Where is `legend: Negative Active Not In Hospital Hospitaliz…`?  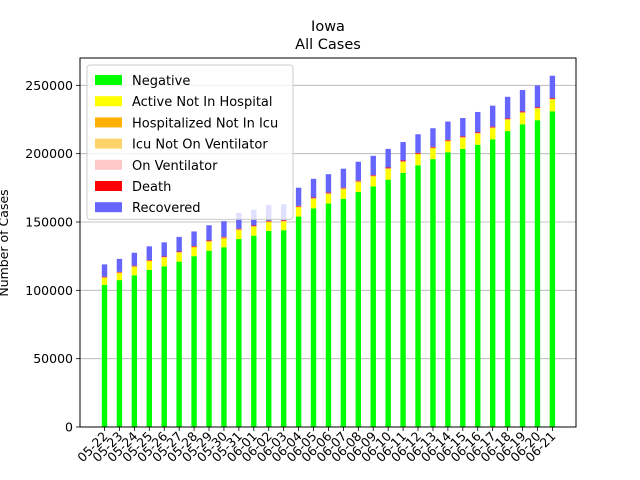 legend: Negative Active Not In Hospital Hospitaliz… is located at coordinates (190, 142).